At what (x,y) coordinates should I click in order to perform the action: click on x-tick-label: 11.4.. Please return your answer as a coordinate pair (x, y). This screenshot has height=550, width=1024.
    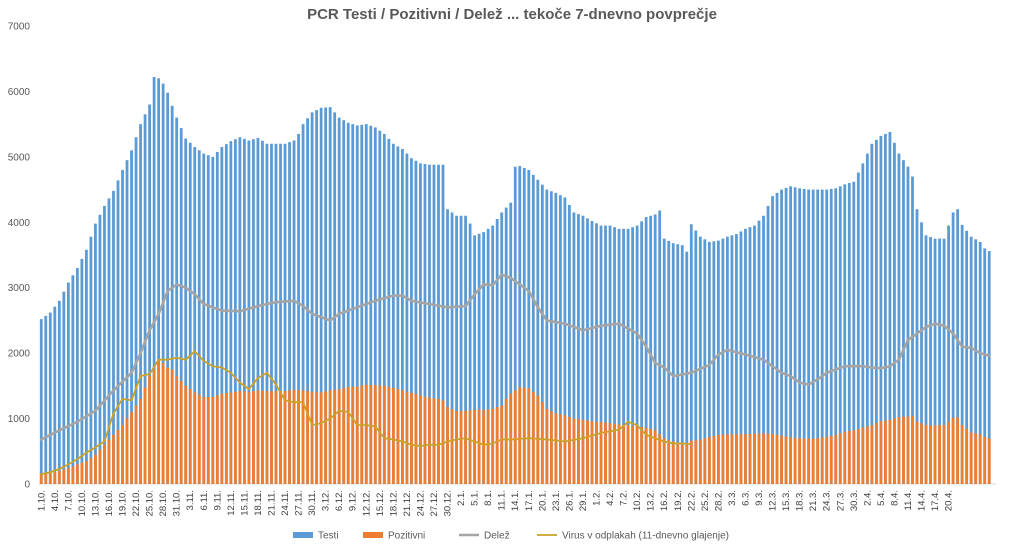
    Looking at the image, I should click on (908, 500).